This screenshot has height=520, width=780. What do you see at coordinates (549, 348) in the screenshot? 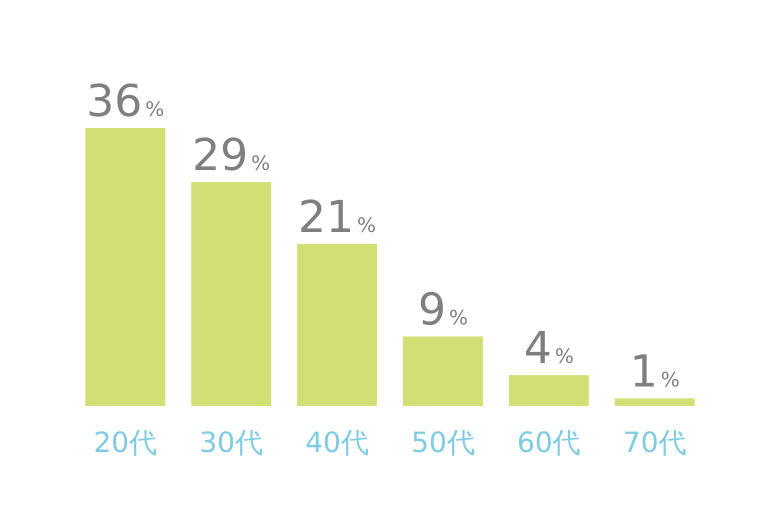
I see `data-label: 4%` at bounding box center [549, 348].